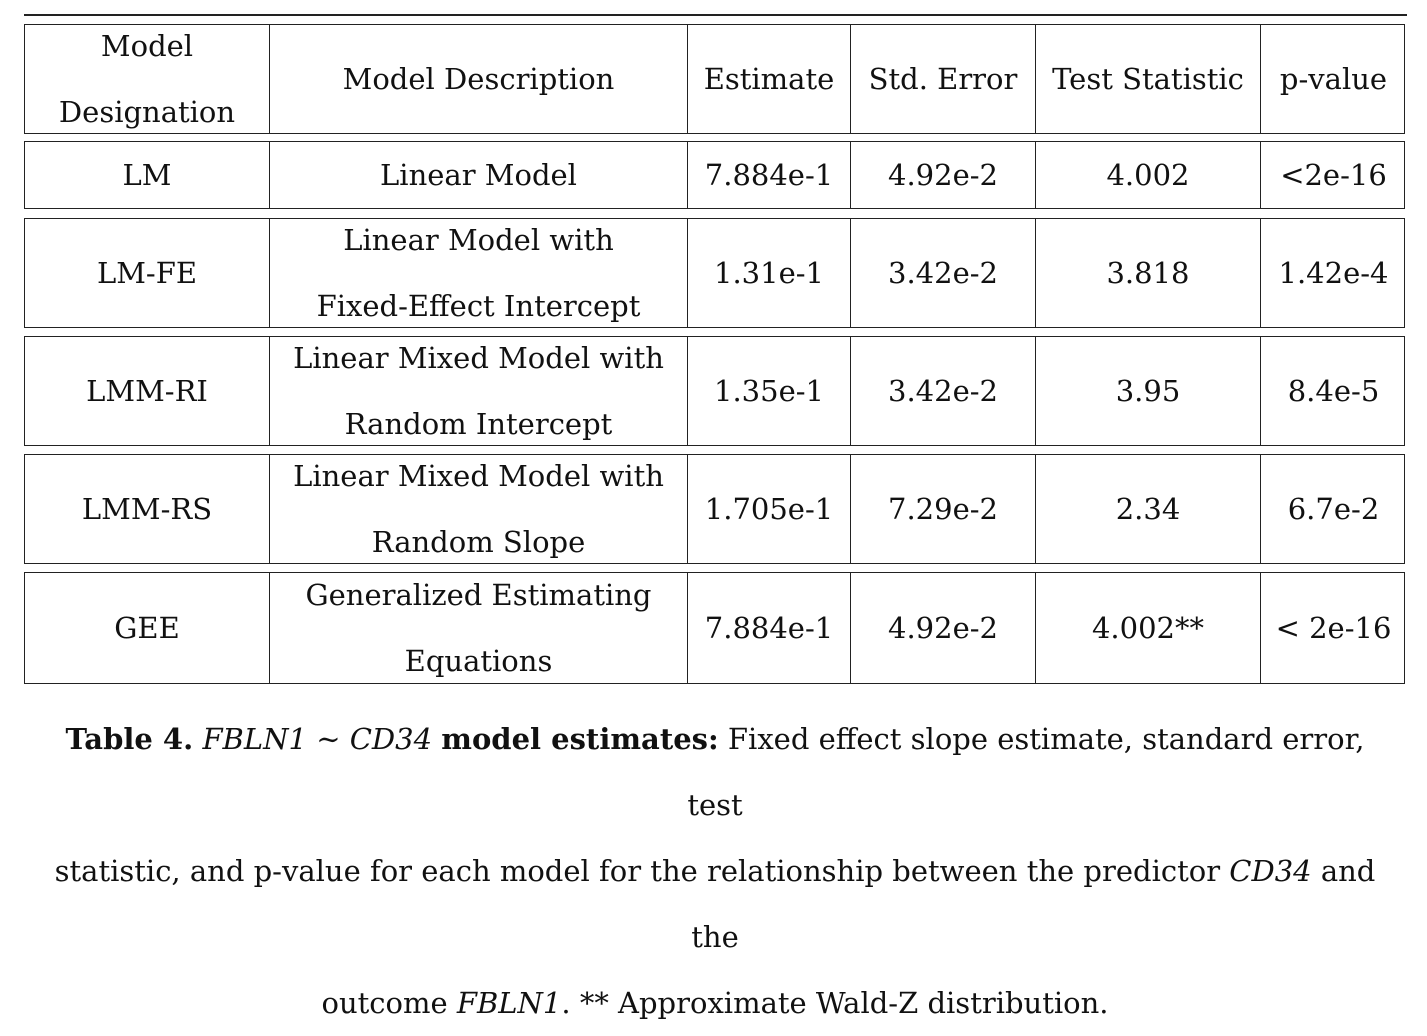 This screenshot has height=1036, width=1427. What do you see at coordinates (478, 542) in the screenshot?
I see `cell-description-line2: Random Slope` at bounding box center [478, 542].